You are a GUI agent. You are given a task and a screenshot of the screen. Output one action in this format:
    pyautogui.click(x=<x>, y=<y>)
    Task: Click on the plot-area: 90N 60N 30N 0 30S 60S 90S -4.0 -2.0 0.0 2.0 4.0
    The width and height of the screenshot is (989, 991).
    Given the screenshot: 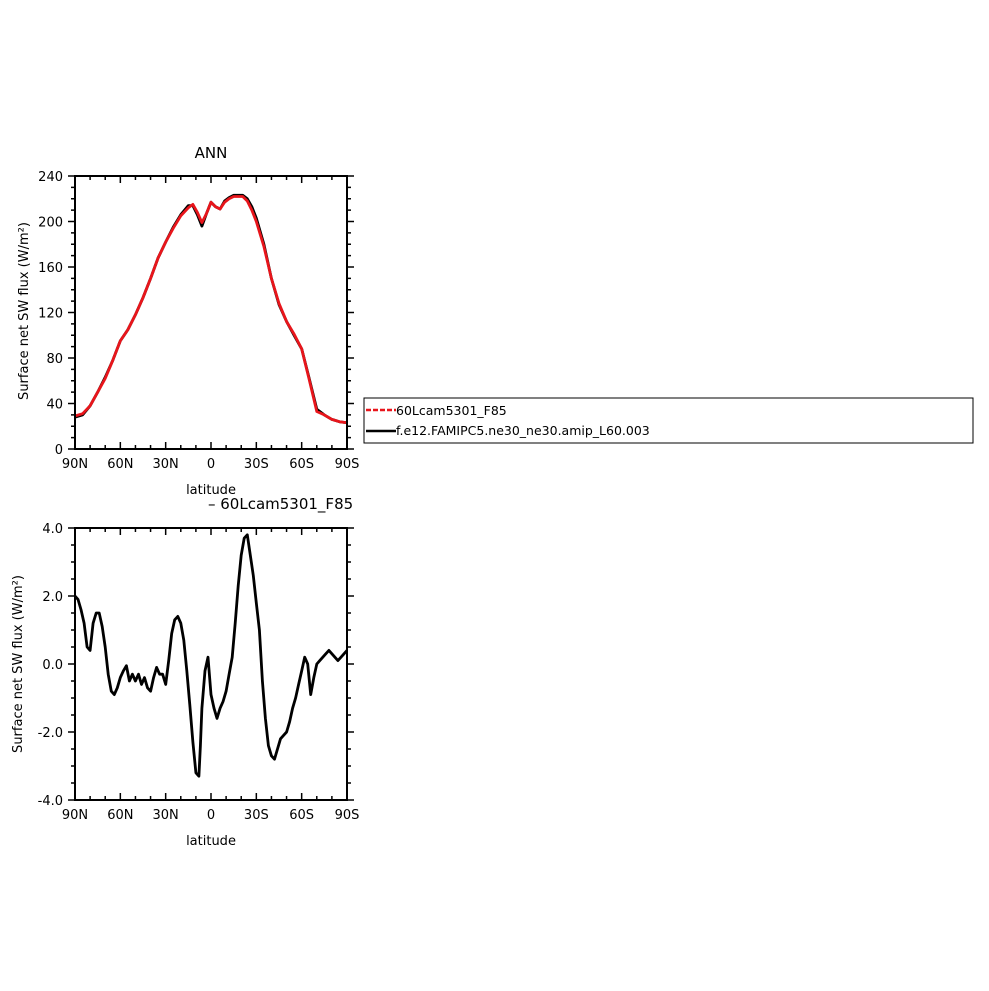 What is the action you would take?
    pyautogui.click(x=199, y=672)
    